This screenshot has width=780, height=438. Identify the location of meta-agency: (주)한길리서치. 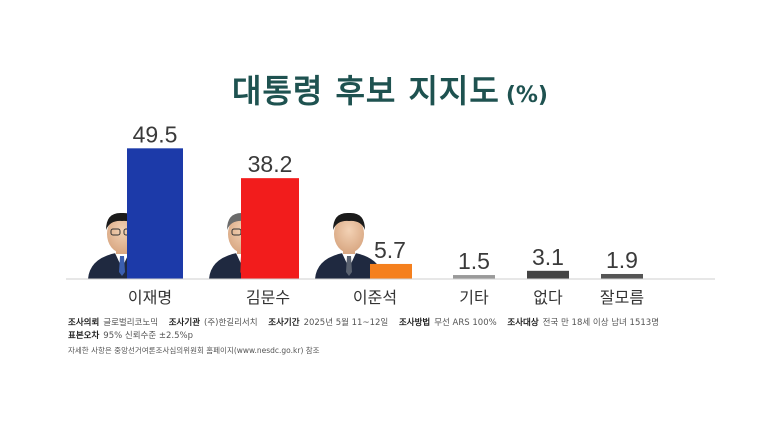
(231, 323).